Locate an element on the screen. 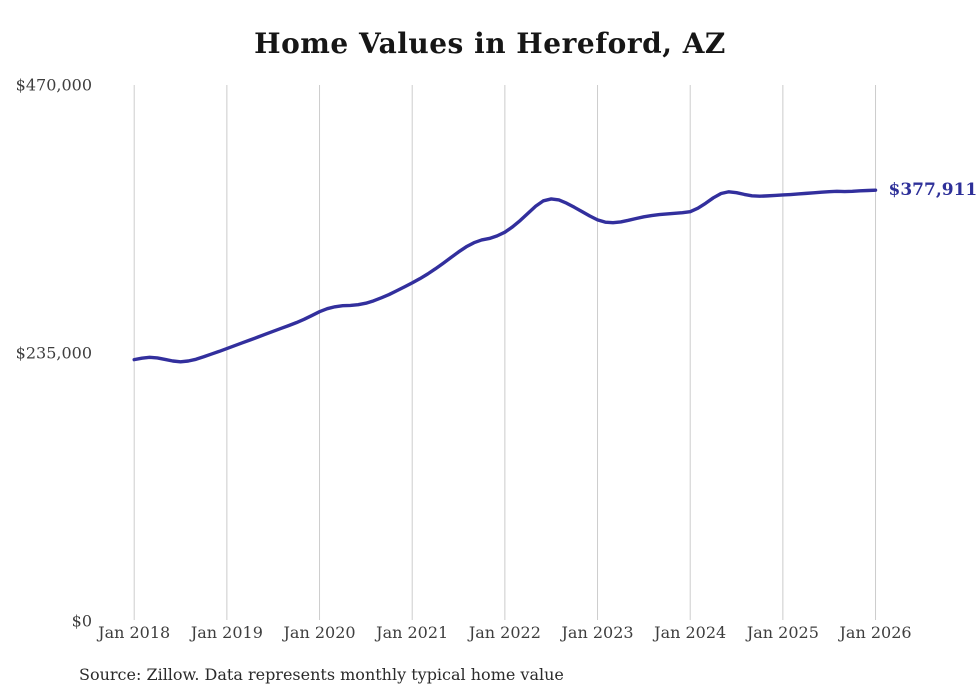  x-axis-label: Jan 2019 is located at coordinates (226, 632).